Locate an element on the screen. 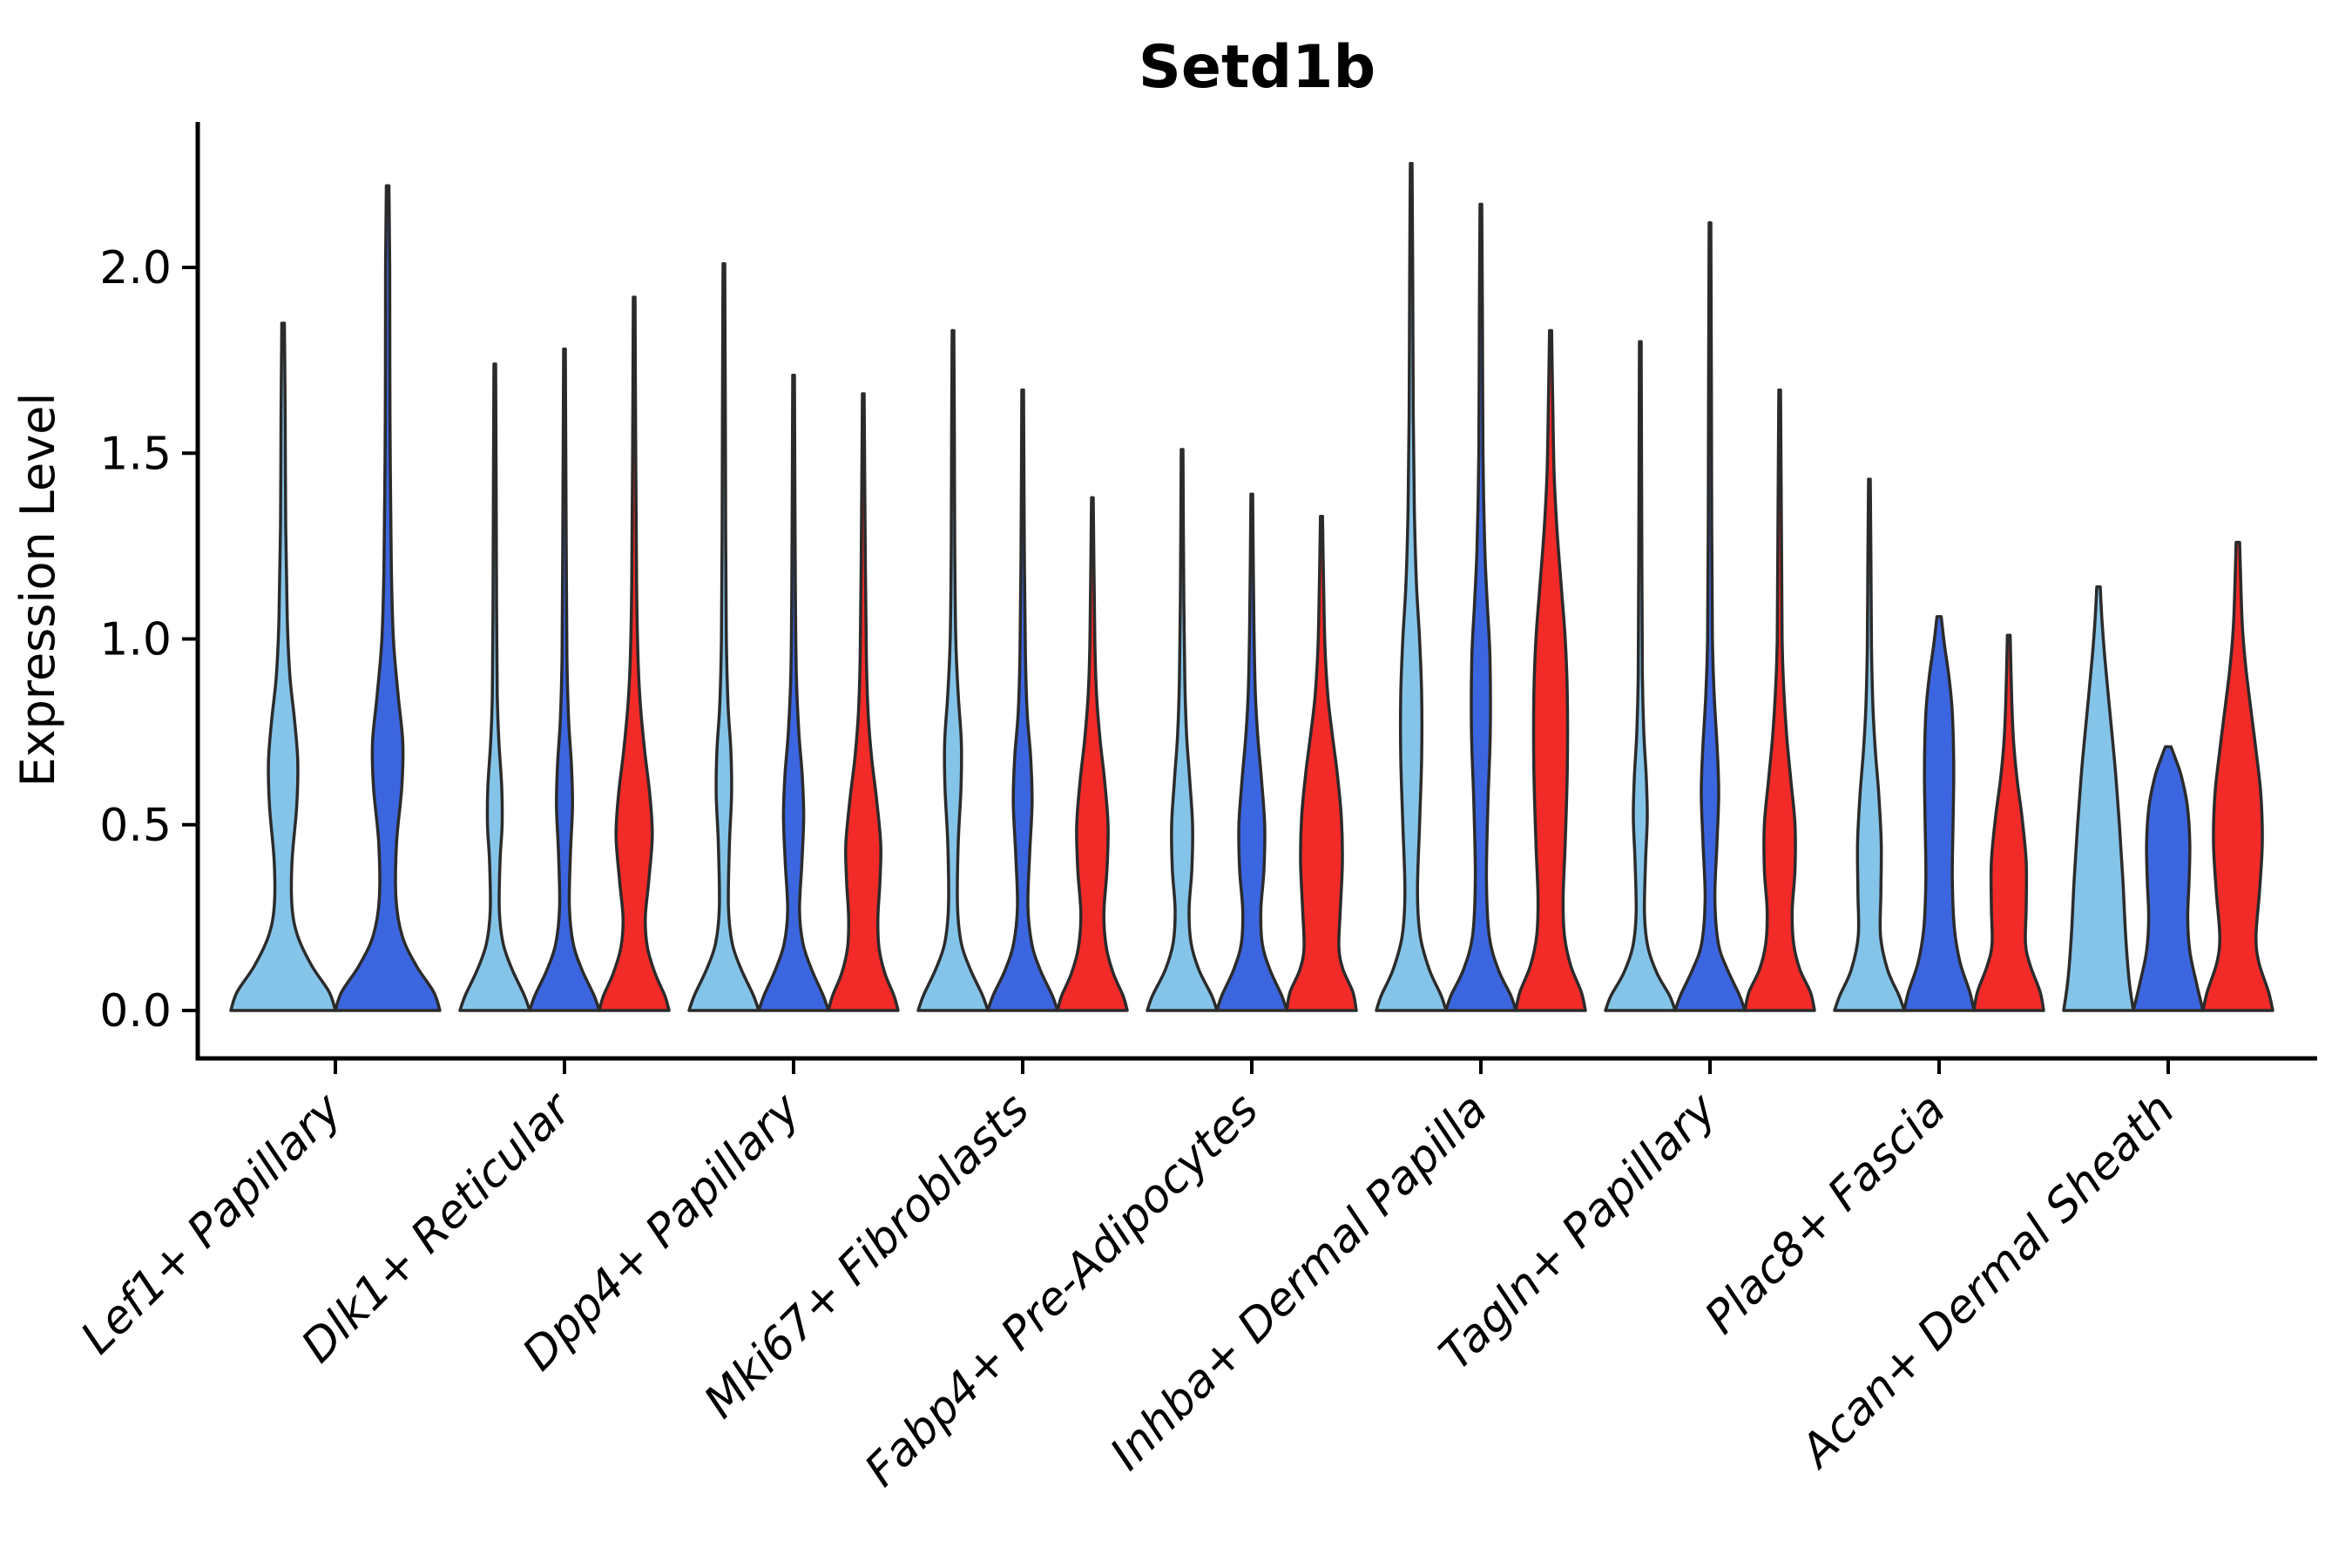 The height and width of the screenshot is (1568, 2352). y-tick-label: 0.5 is located at coordinates (135, 826).